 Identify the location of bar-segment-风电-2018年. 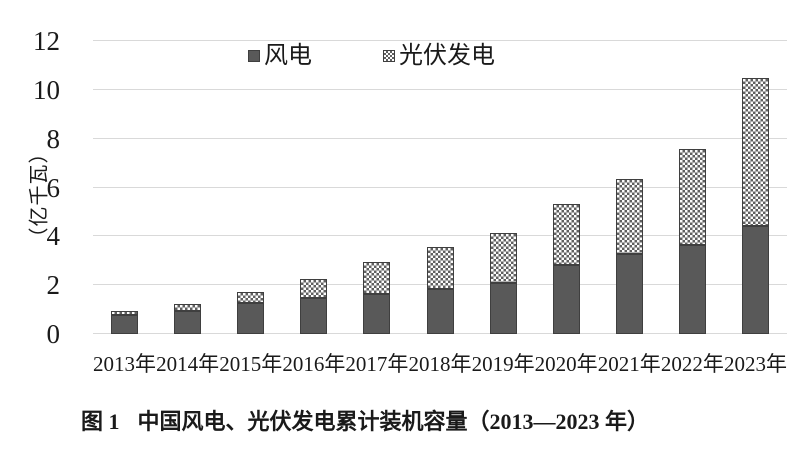
(440, 311).